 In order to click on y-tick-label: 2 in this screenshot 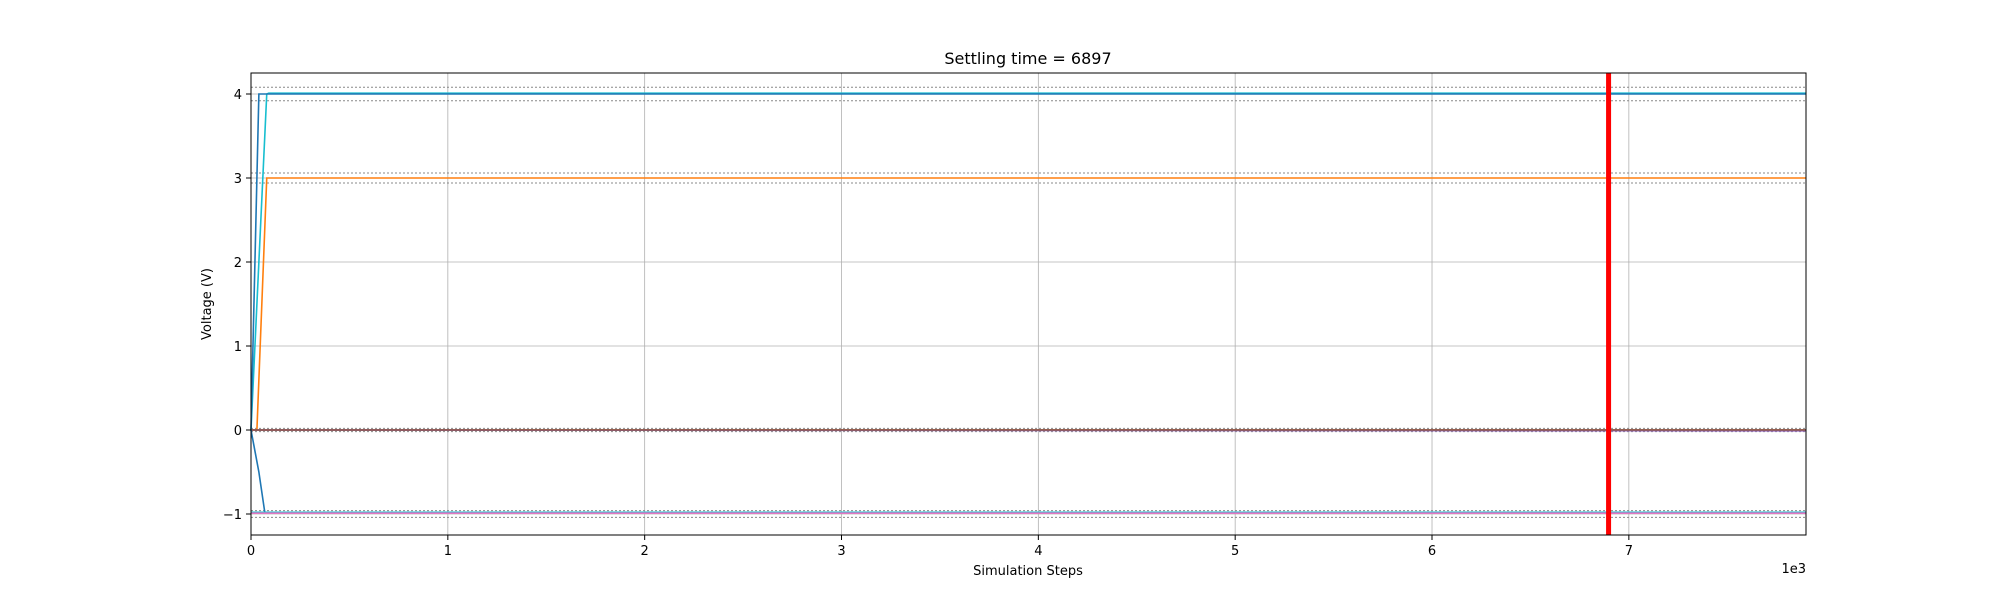, I will do `click(238, 263)`.